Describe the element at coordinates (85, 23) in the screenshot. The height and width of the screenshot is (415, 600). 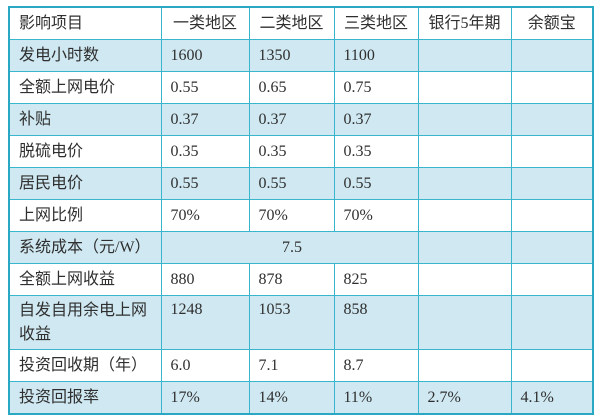
I see `column-header-impact-item: 影响项目` at that location.